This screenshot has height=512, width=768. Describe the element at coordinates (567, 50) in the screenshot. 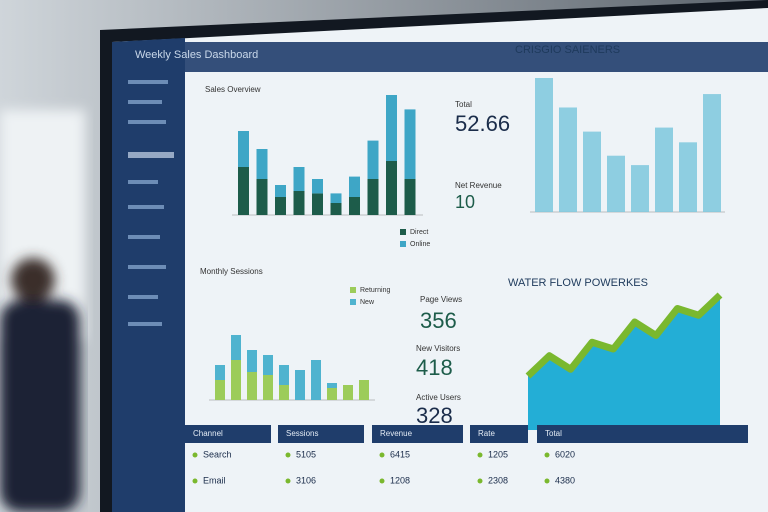

I see `panel-title: CRISGIO SAIENERS` at that location.